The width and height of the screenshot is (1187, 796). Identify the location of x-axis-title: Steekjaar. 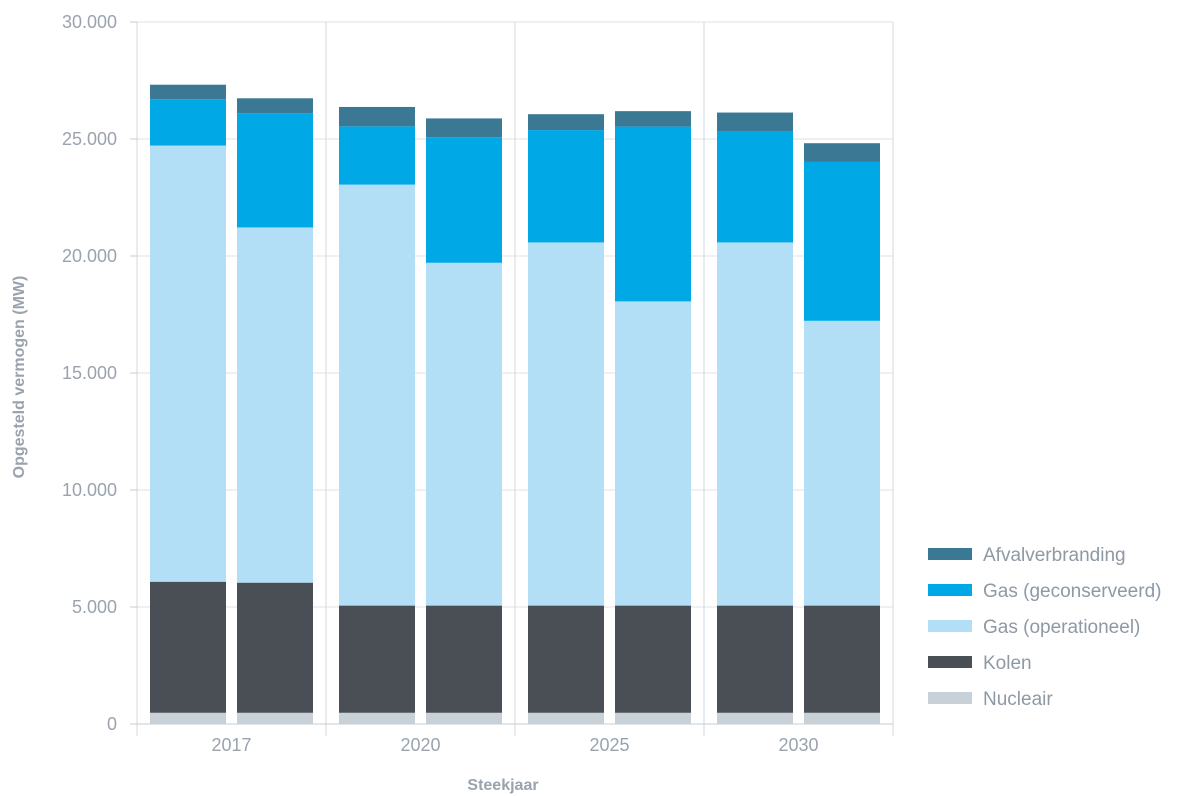
(502, 785).